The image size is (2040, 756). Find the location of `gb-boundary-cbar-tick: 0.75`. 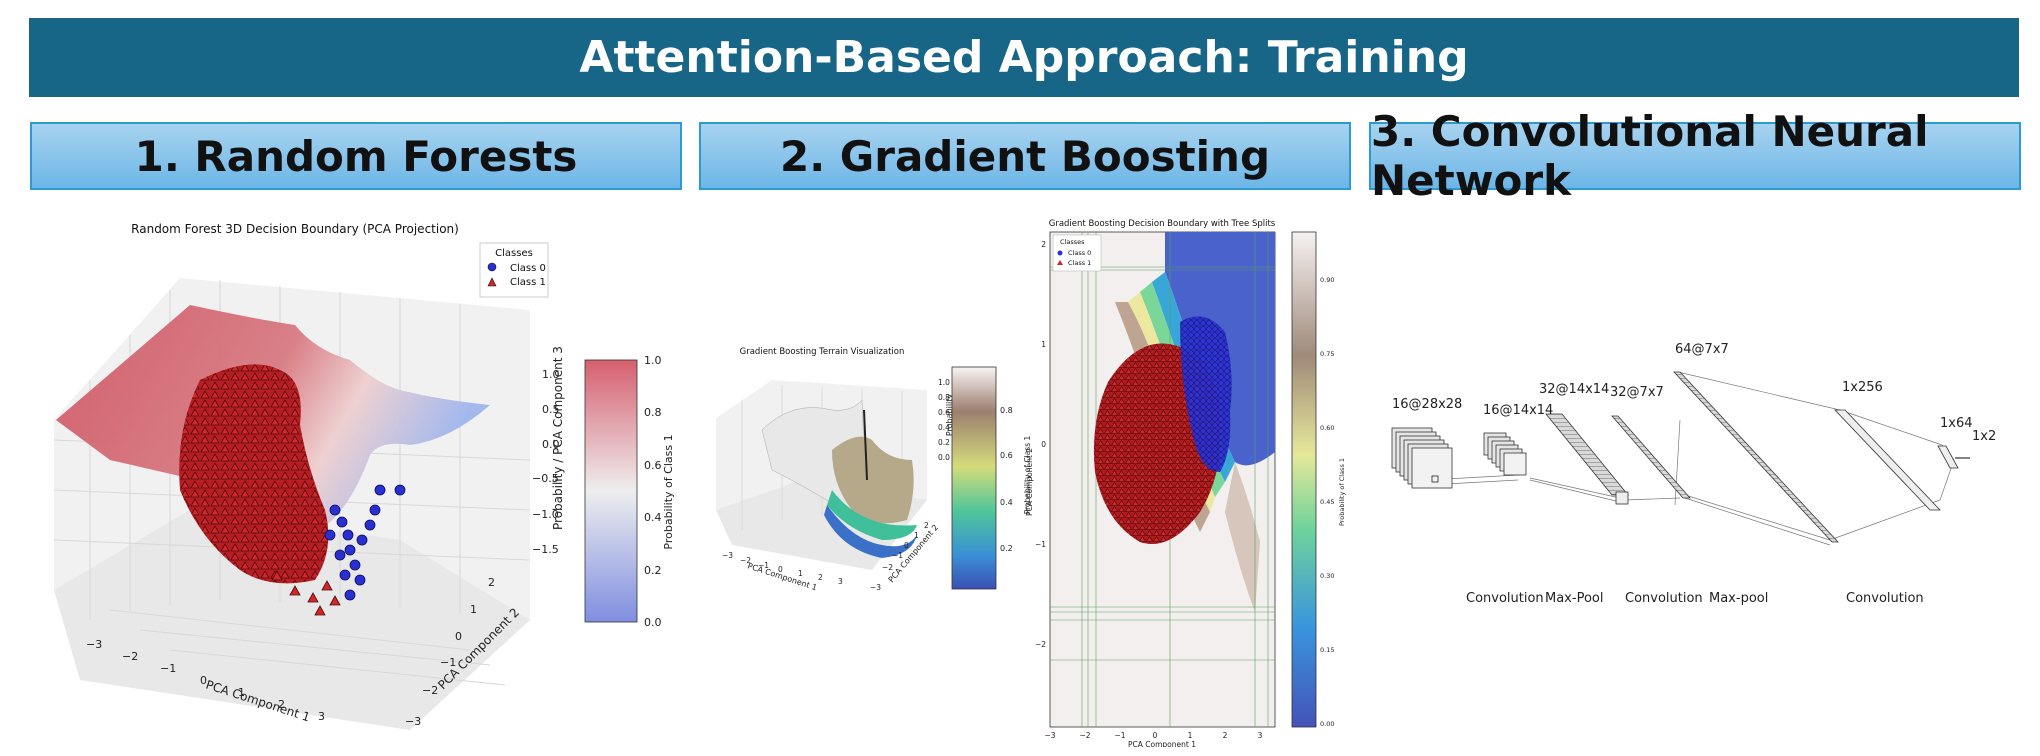

gb-boundary-cbar-tick: 0.75 is located at coordinates (1327, 354).